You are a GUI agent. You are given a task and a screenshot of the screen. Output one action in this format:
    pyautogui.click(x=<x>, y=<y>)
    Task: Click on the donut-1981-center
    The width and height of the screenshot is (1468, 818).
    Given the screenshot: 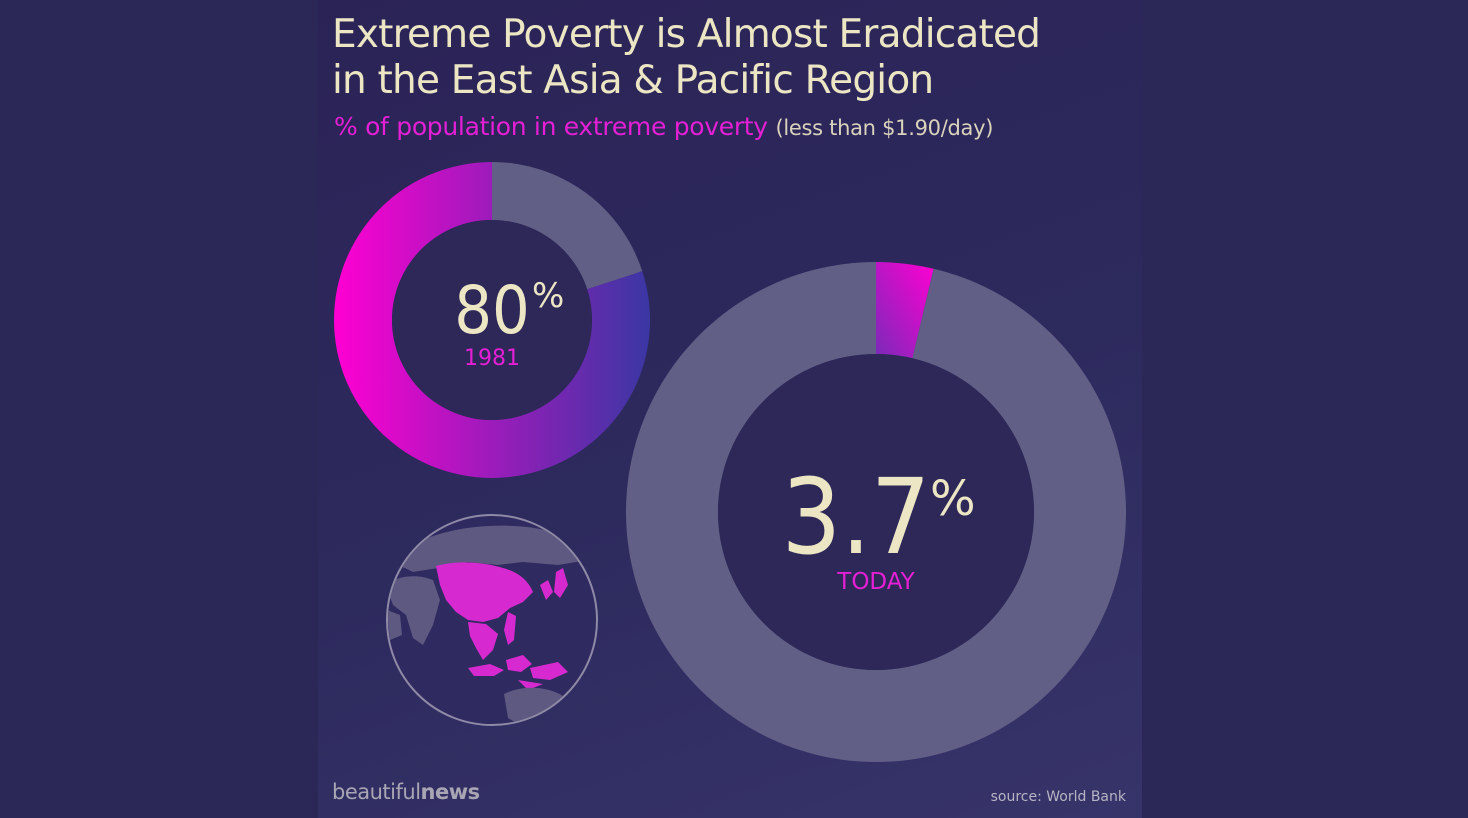 What is the action you would take?
    pyautogui.click(x=492, y=320)
    